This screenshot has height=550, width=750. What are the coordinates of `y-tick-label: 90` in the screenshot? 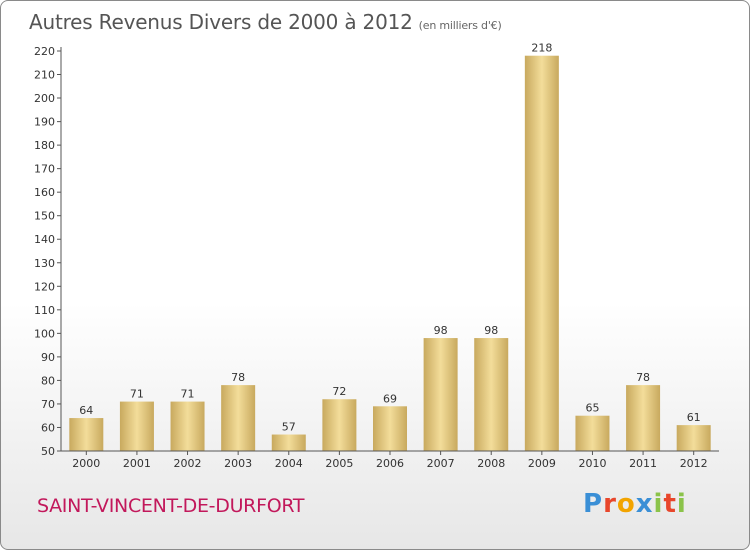 It's located at (48, 357).